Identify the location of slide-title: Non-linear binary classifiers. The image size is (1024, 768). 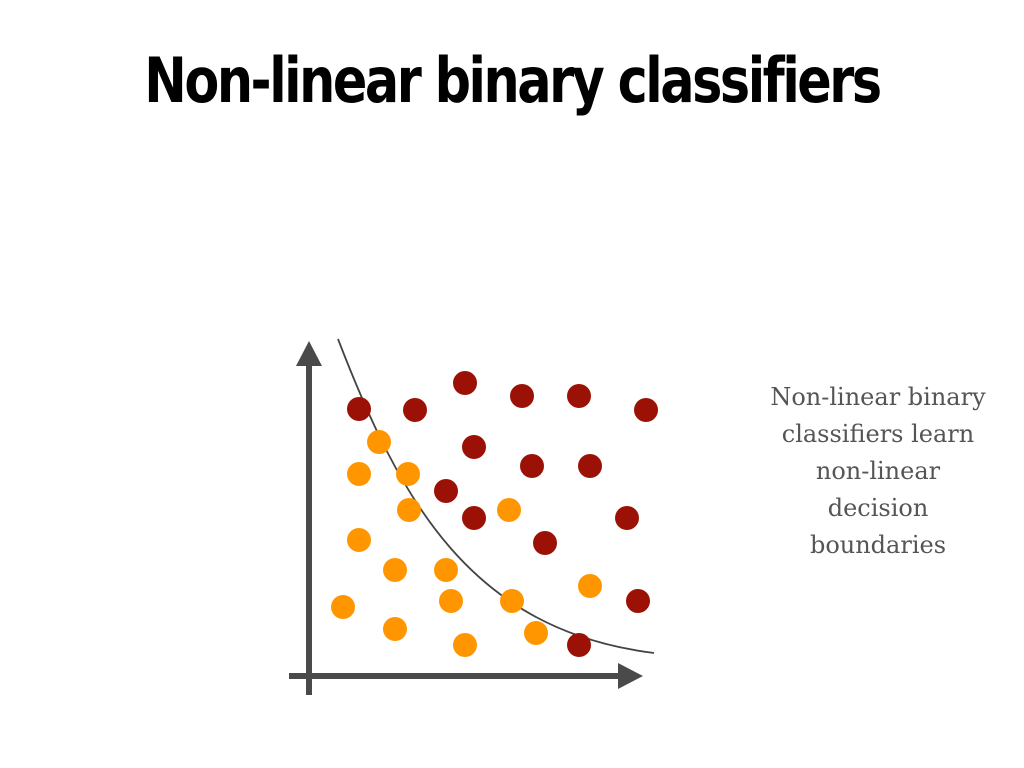
(513, 80).